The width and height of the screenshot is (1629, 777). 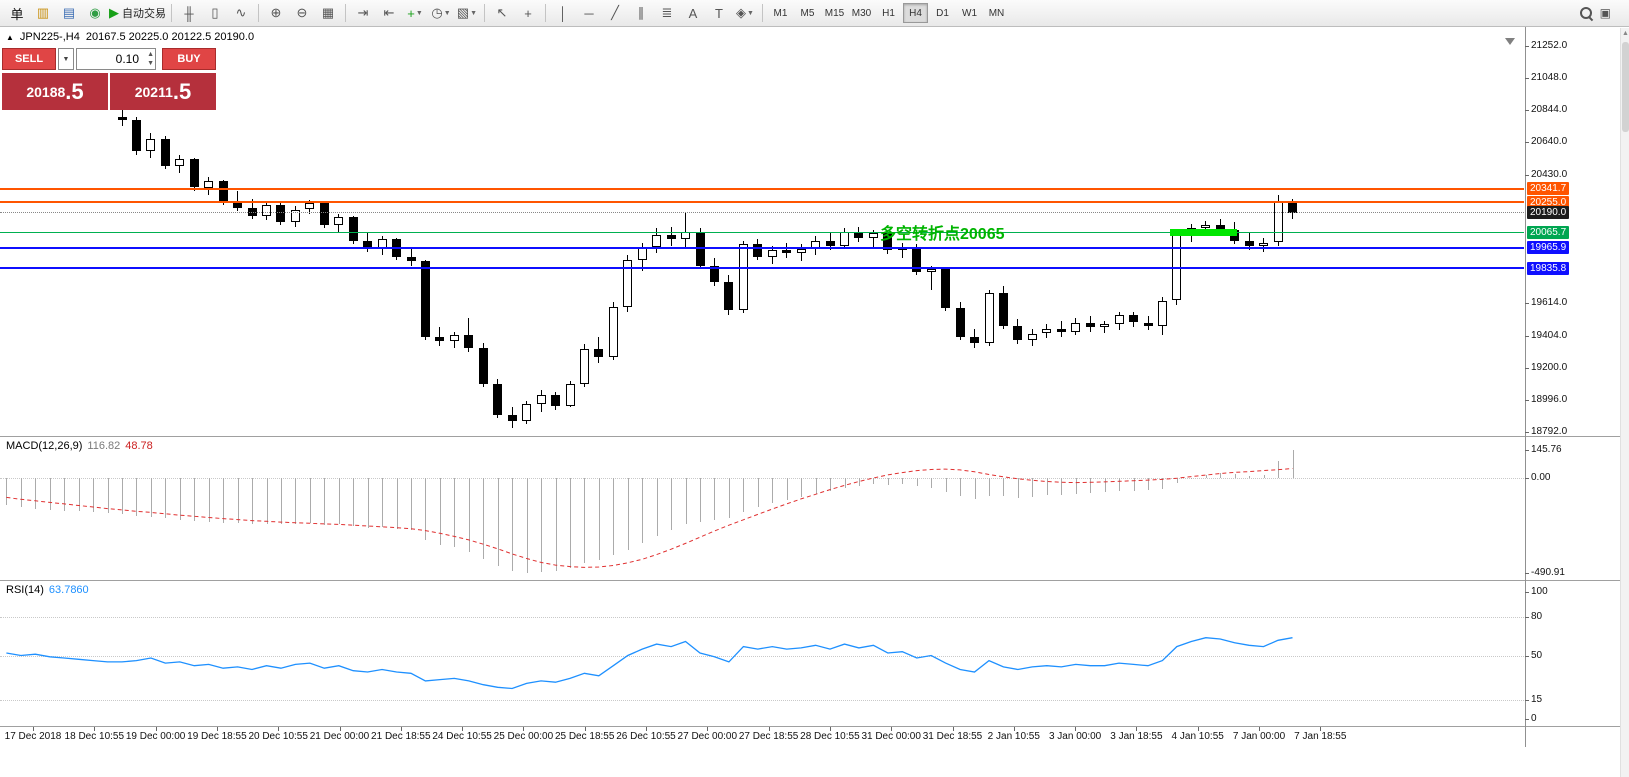 I want to click on zoom-in-icon: ⊕, so click(x=276, y=13).